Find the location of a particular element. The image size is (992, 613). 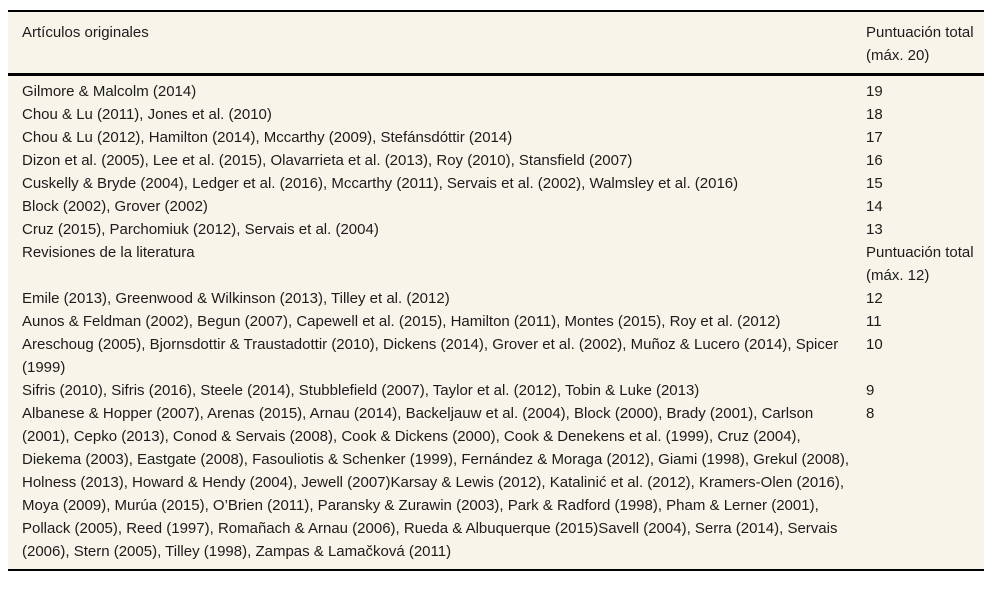

score-cell: 11 is located at coordinates (874, 321).